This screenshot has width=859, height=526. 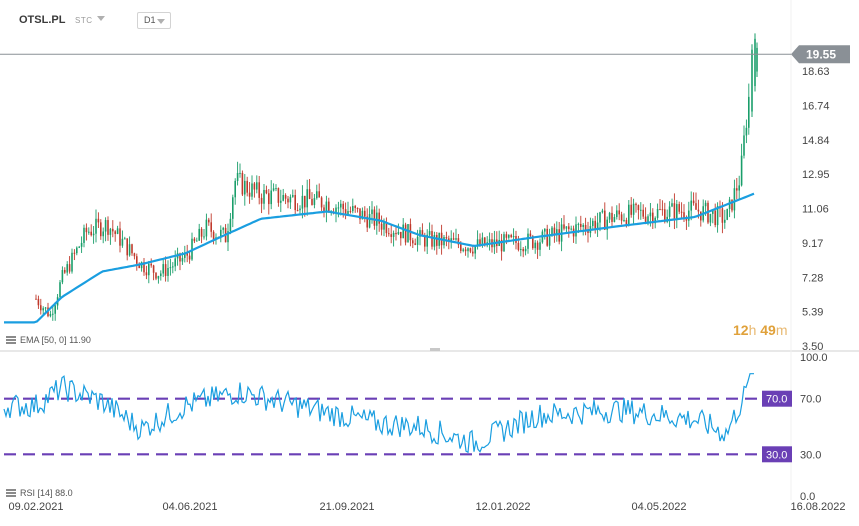 I want to click on candle-countdown: 12h 49m, so click(x=760, y=330).